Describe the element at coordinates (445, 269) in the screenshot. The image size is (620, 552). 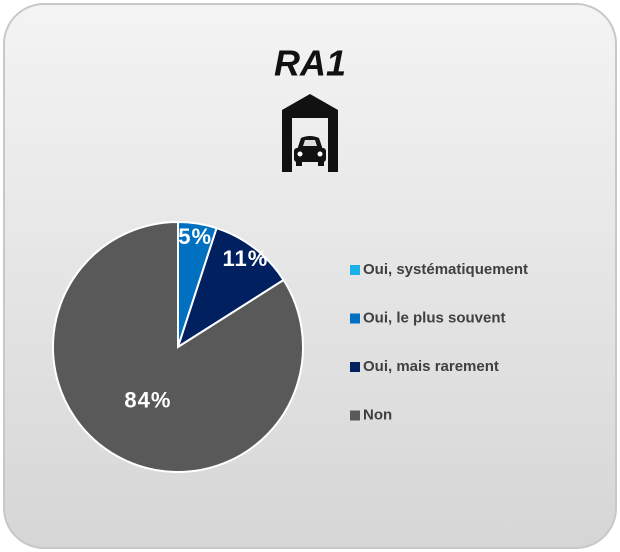
I see `legend-label: Oui, systématiquement` at that location.